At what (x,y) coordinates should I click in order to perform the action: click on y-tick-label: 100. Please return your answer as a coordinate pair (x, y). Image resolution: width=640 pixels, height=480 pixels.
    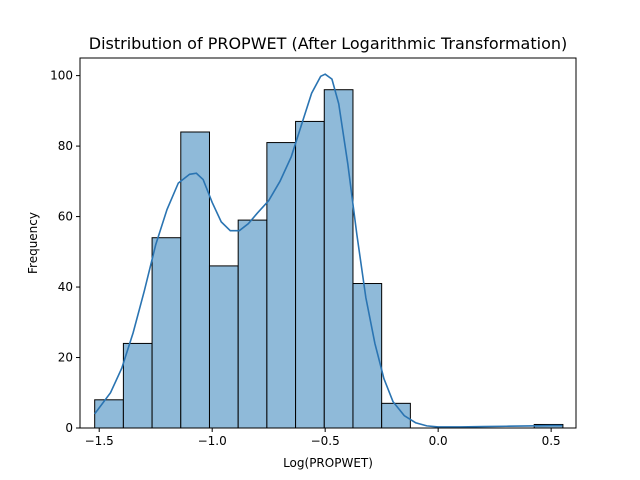
    Looking at the image, I should click on (61, 76).